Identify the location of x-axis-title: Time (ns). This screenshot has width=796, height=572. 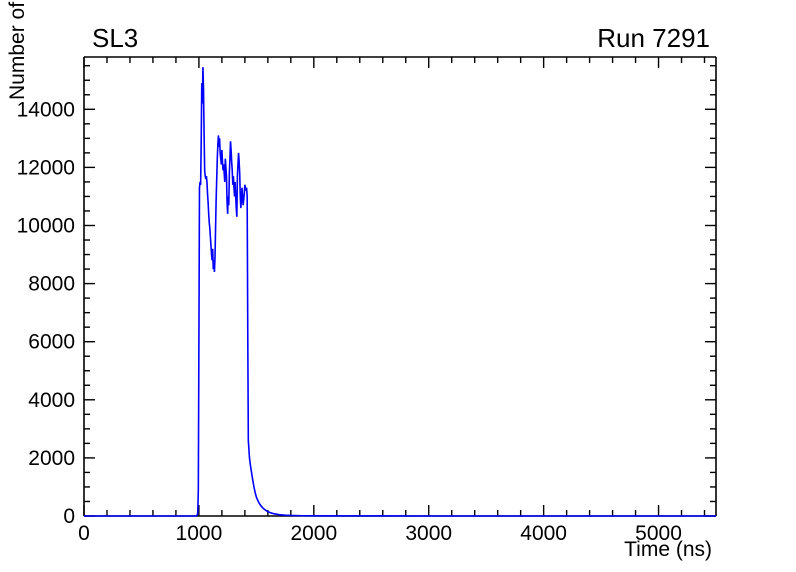
(668, 549).